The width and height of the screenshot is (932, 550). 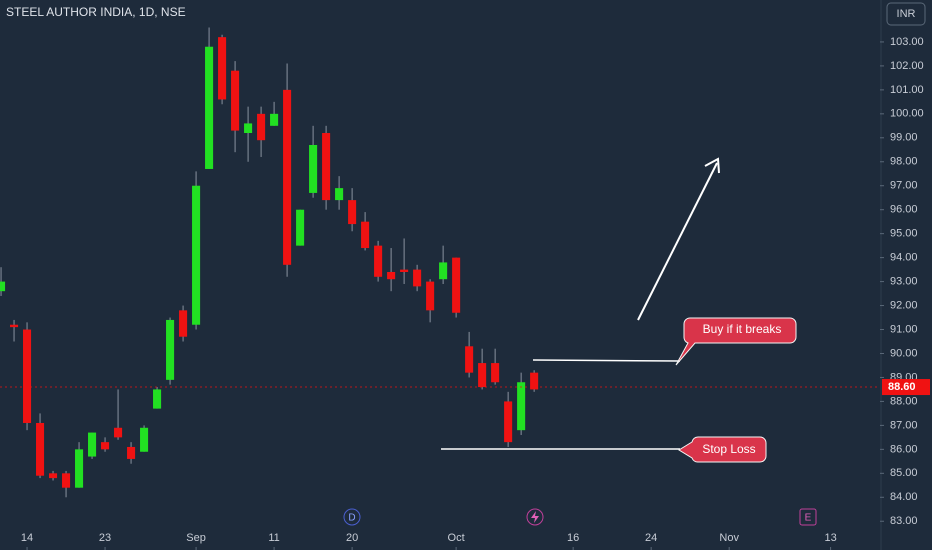 I want to click on stop-callout, so click(x=722, y=449).